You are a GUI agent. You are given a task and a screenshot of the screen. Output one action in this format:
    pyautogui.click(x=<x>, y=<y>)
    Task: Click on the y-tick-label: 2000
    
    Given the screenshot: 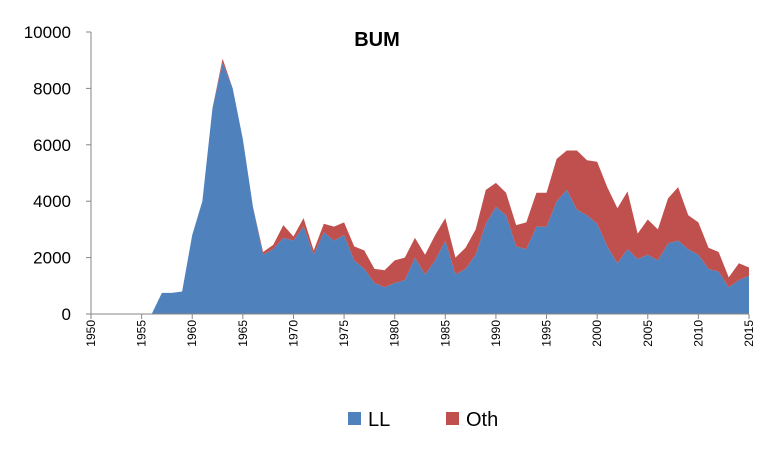 What is the action you would take?
    pyautogui.click(x=52, y=258)
    